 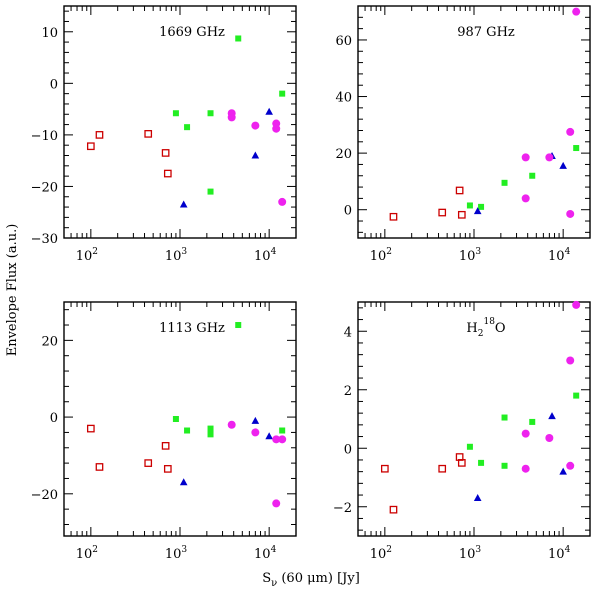 I want to click on x-tick-label: 10³, so click(x=470, y=255).